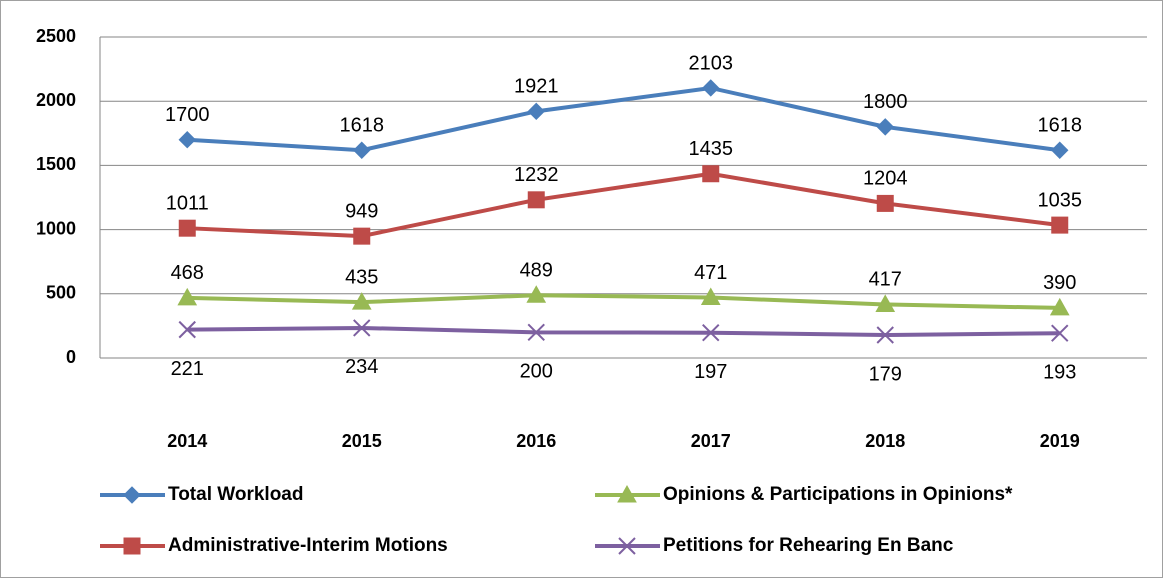  I want to click on data-label: 1435, so click(711, 149).